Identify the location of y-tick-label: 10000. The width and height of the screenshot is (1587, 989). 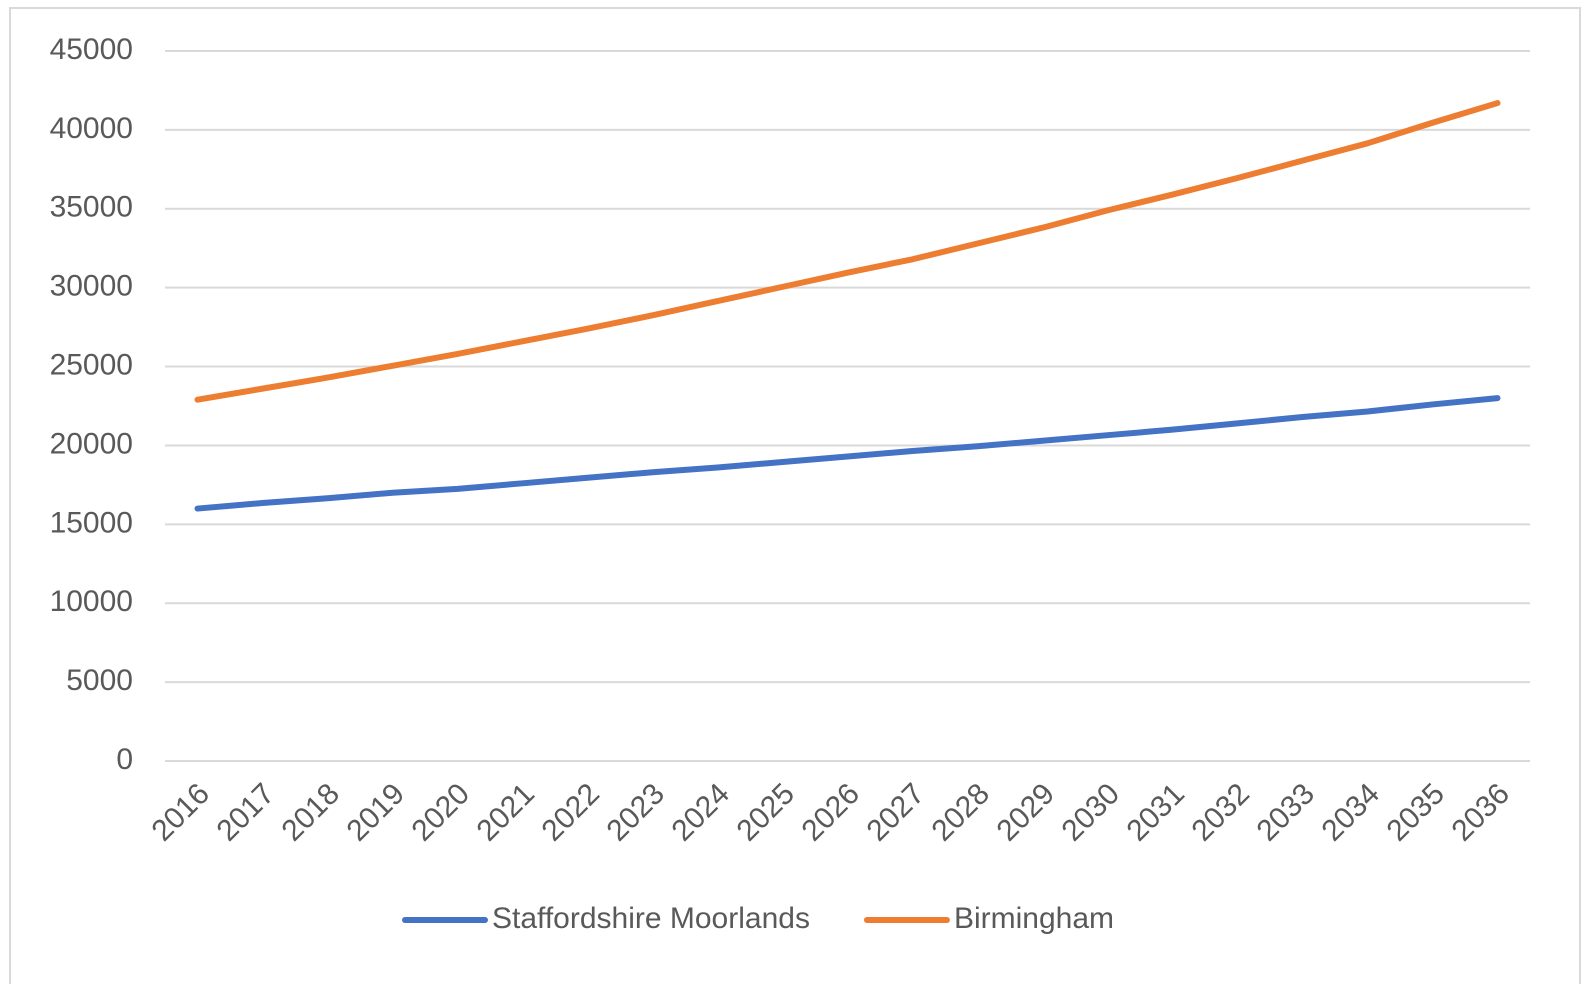
(91, 601).